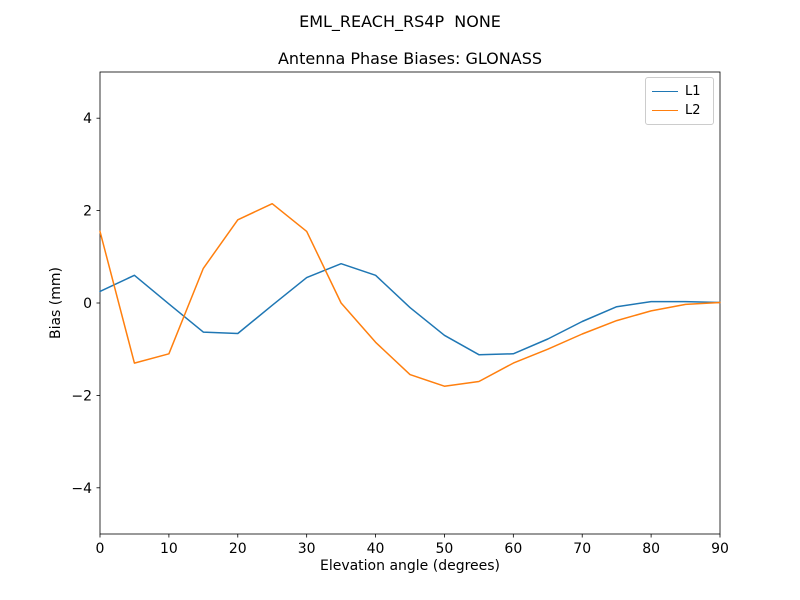  What do you see at coordinates (100, 549) in the screenshot?
I see `x-tick-label: 0` at bounding box center [100, 549].